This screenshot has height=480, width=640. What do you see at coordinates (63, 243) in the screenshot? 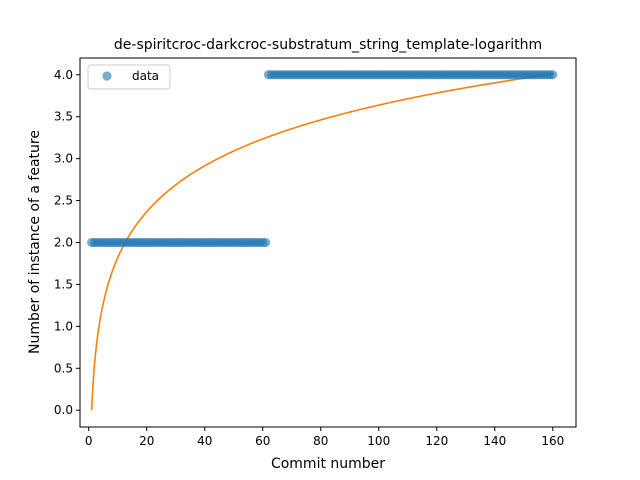
I see `y-tick-label: 2.0` at bounding box center [63, 243].